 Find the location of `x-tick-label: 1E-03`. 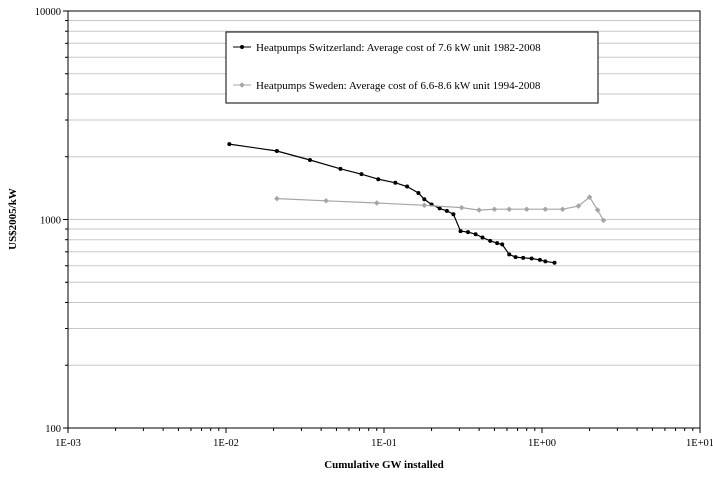

x-tick-label: 1E-03 is located at coordinates (68, 443).